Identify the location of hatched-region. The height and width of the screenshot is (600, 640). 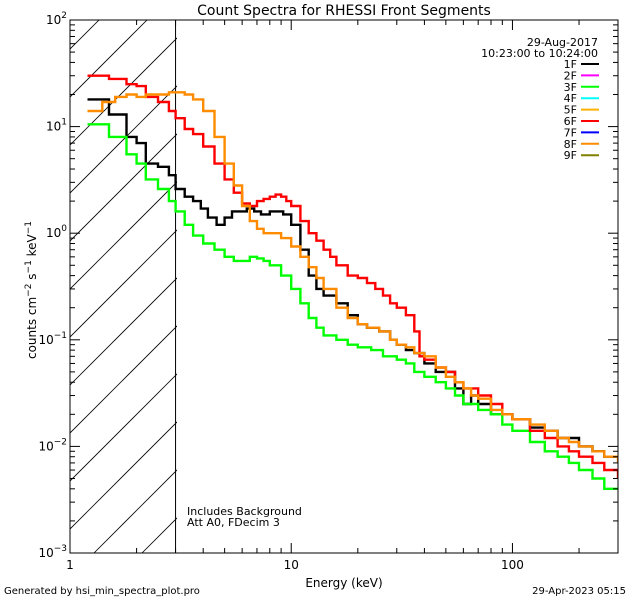
(123, 286).